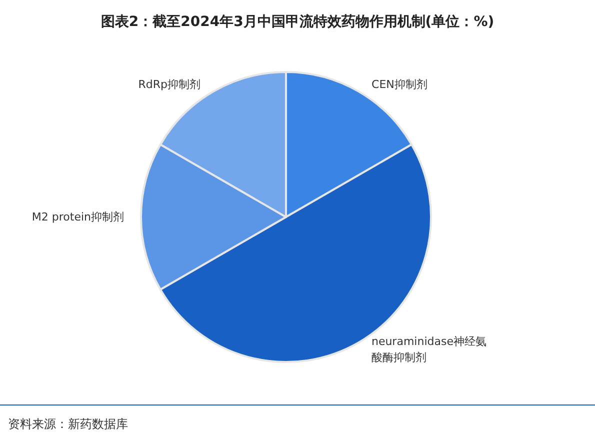  What do you see at coordinates (428, 349) in the screenshot?
I see `slice-label: neuraminidase神经氨酸酶抑制剂` at bounding box center [428, 349].